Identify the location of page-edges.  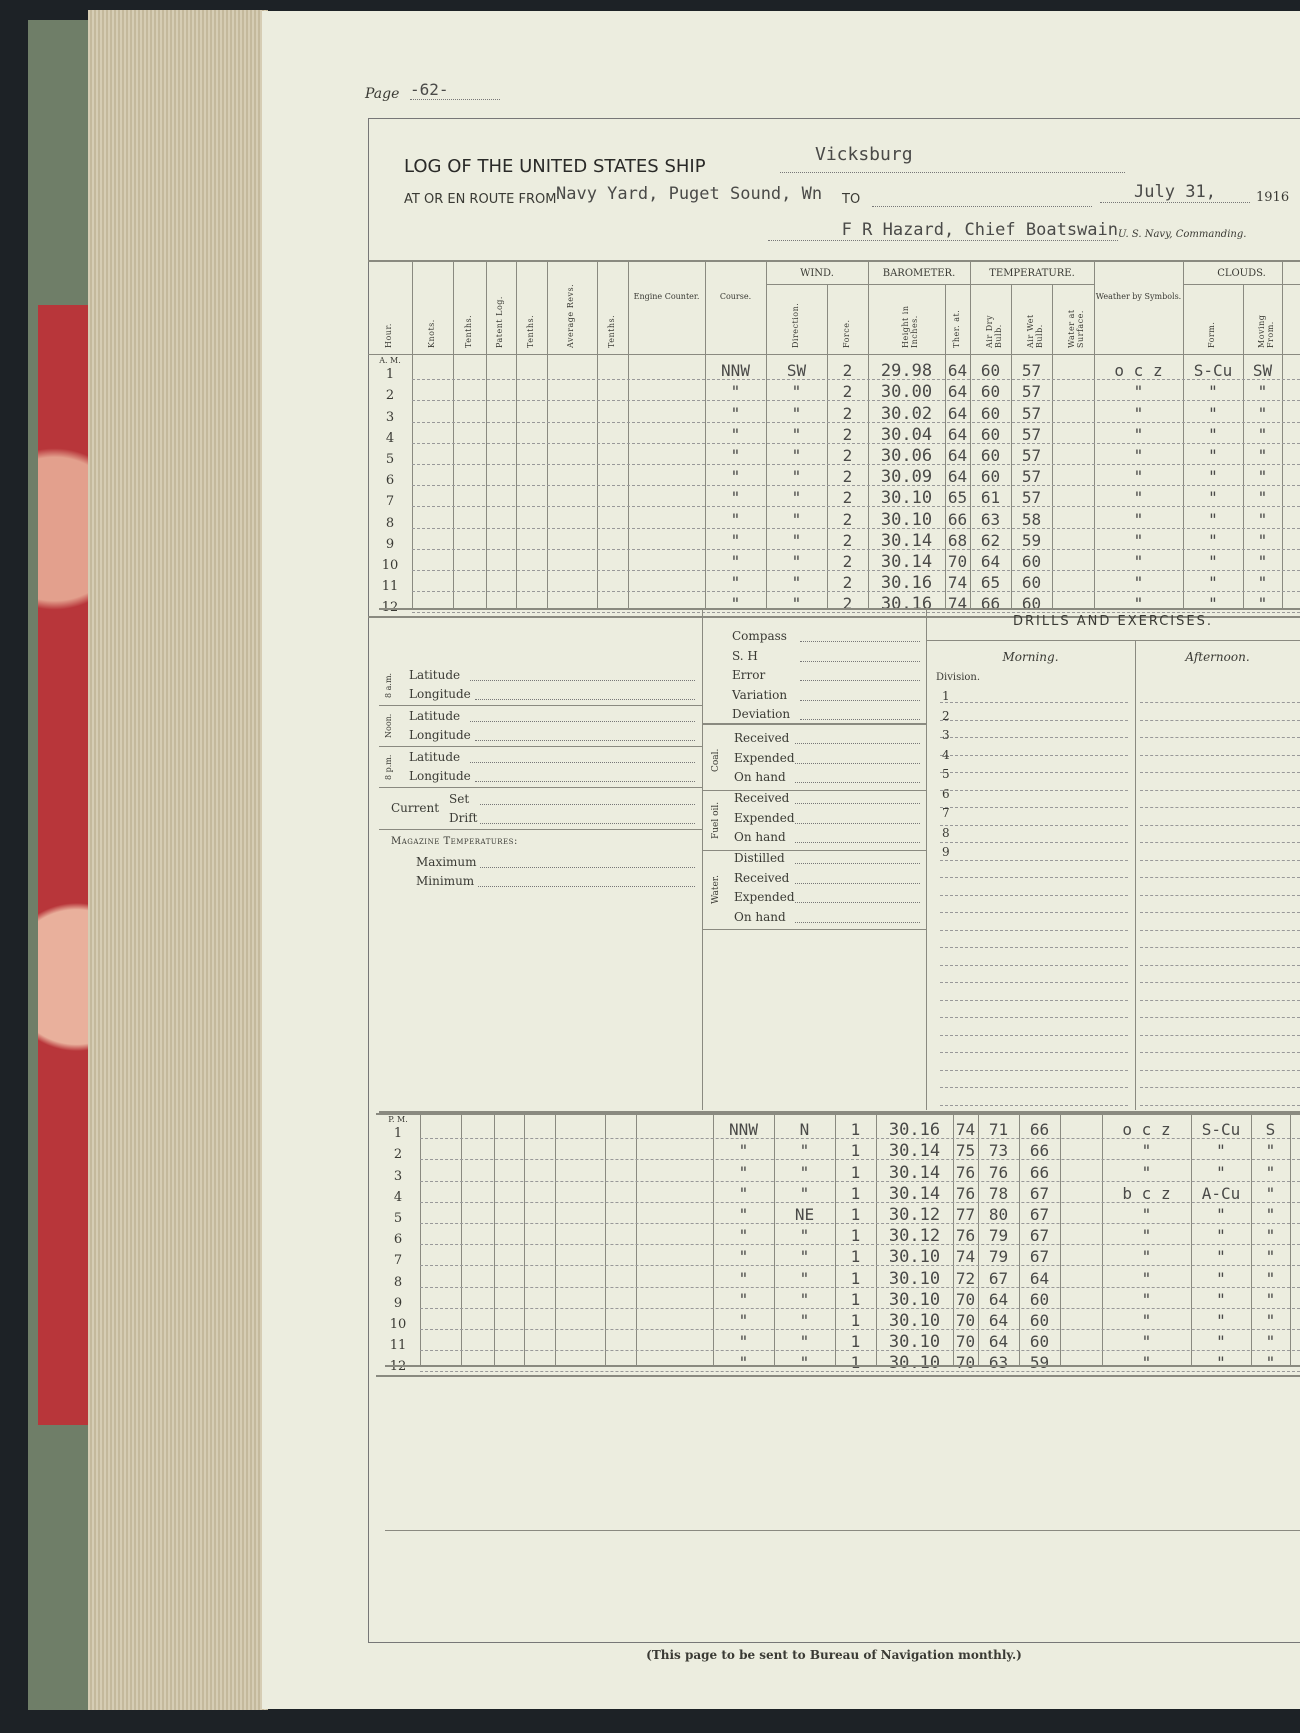
(178, 860).